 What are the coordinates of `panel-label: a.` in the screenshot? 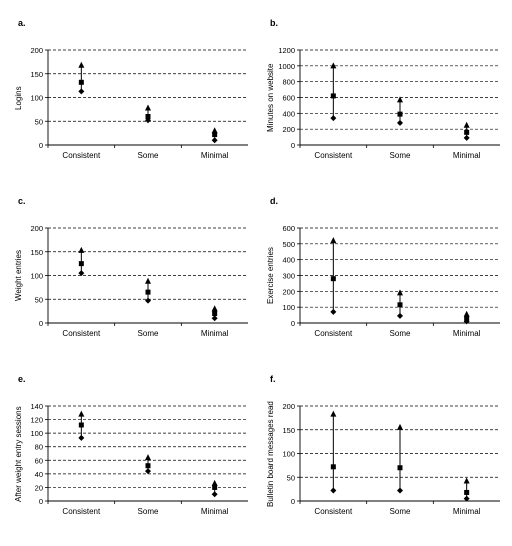 It's located at (22, 23).